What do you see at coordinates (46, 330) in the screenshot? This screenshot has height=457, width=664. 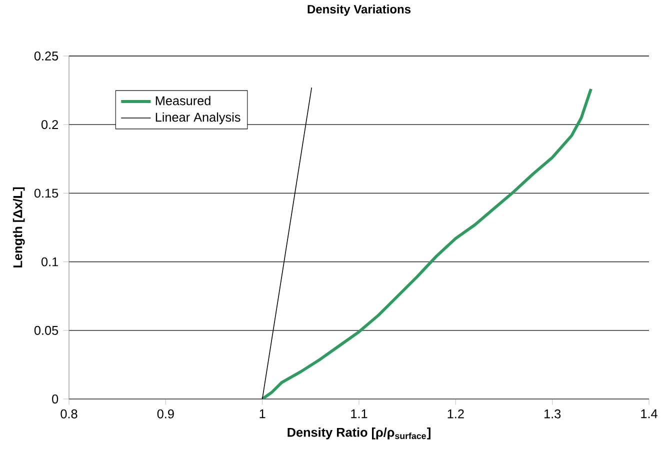 I see `y-tick-label: 0.05` at bounding box center [46, 330].